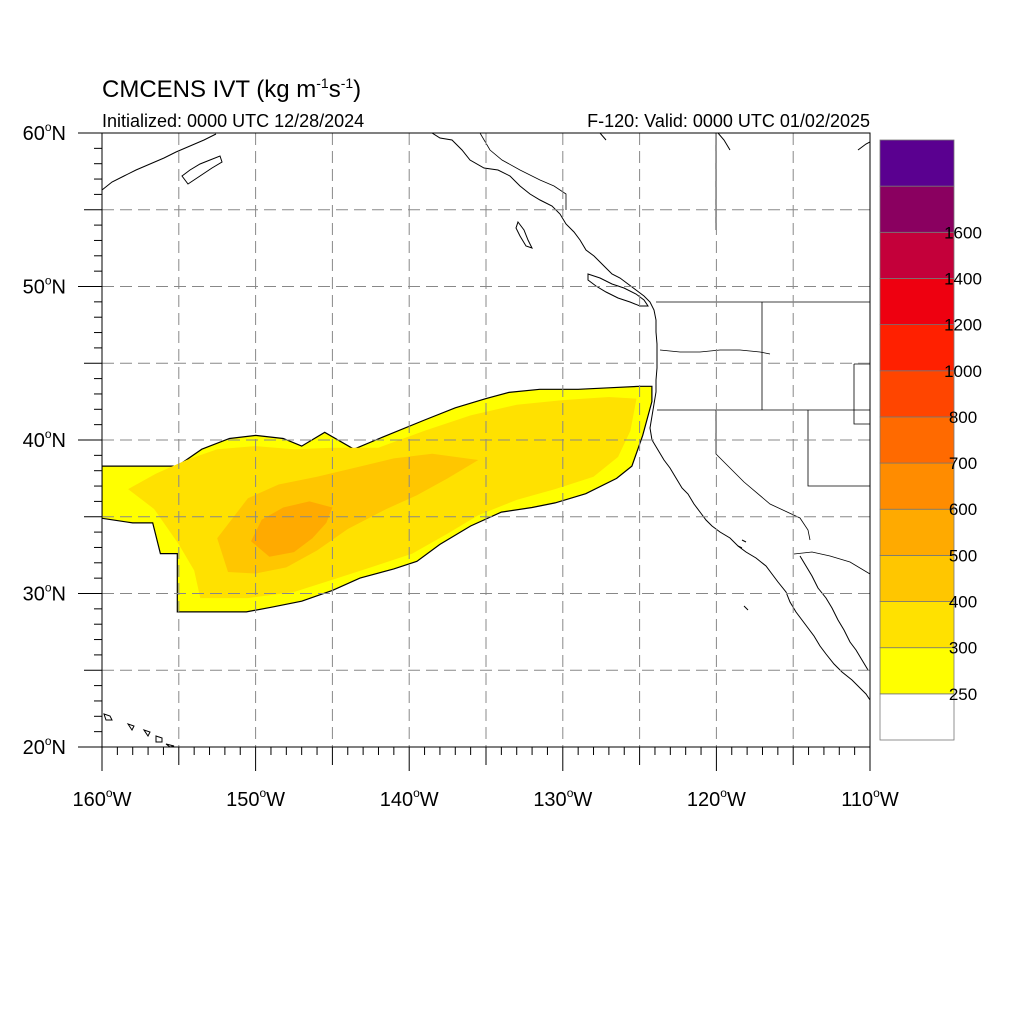 The height and width of the screenshot is (1024, 1024). I want to click on colorbar-label: 700, so click(963, 463).